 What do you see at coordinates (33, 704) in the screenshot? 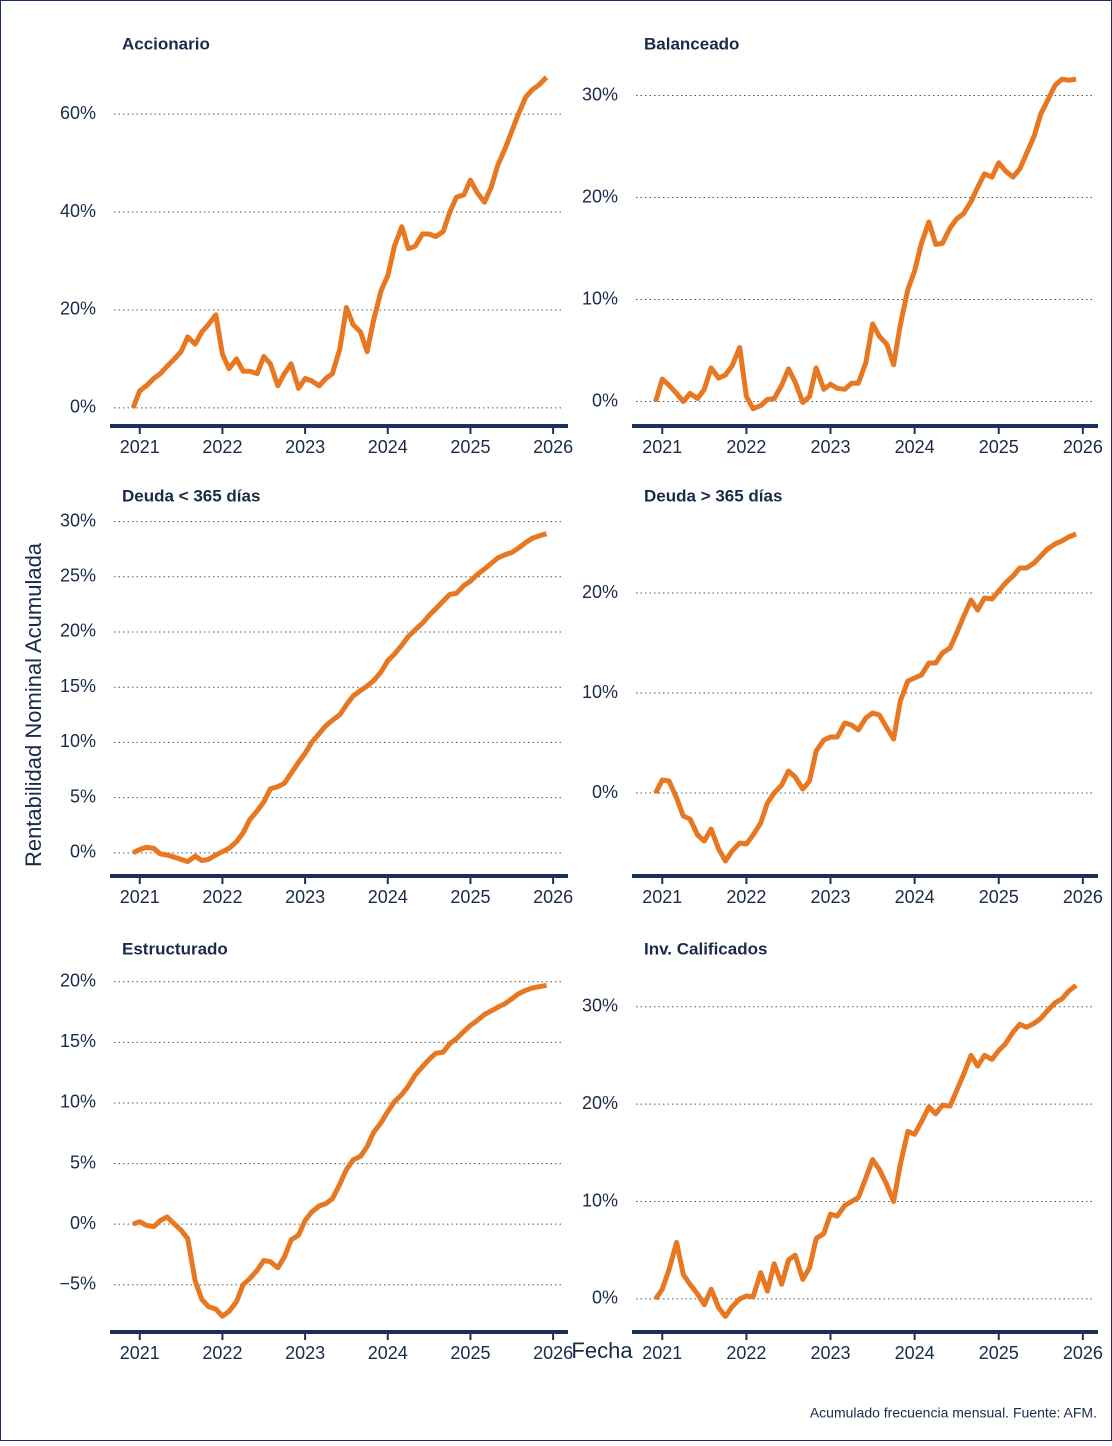
I see `y-axis-label: Rentabilidad Nominal Acumulada` at bounding box center [33, 704].